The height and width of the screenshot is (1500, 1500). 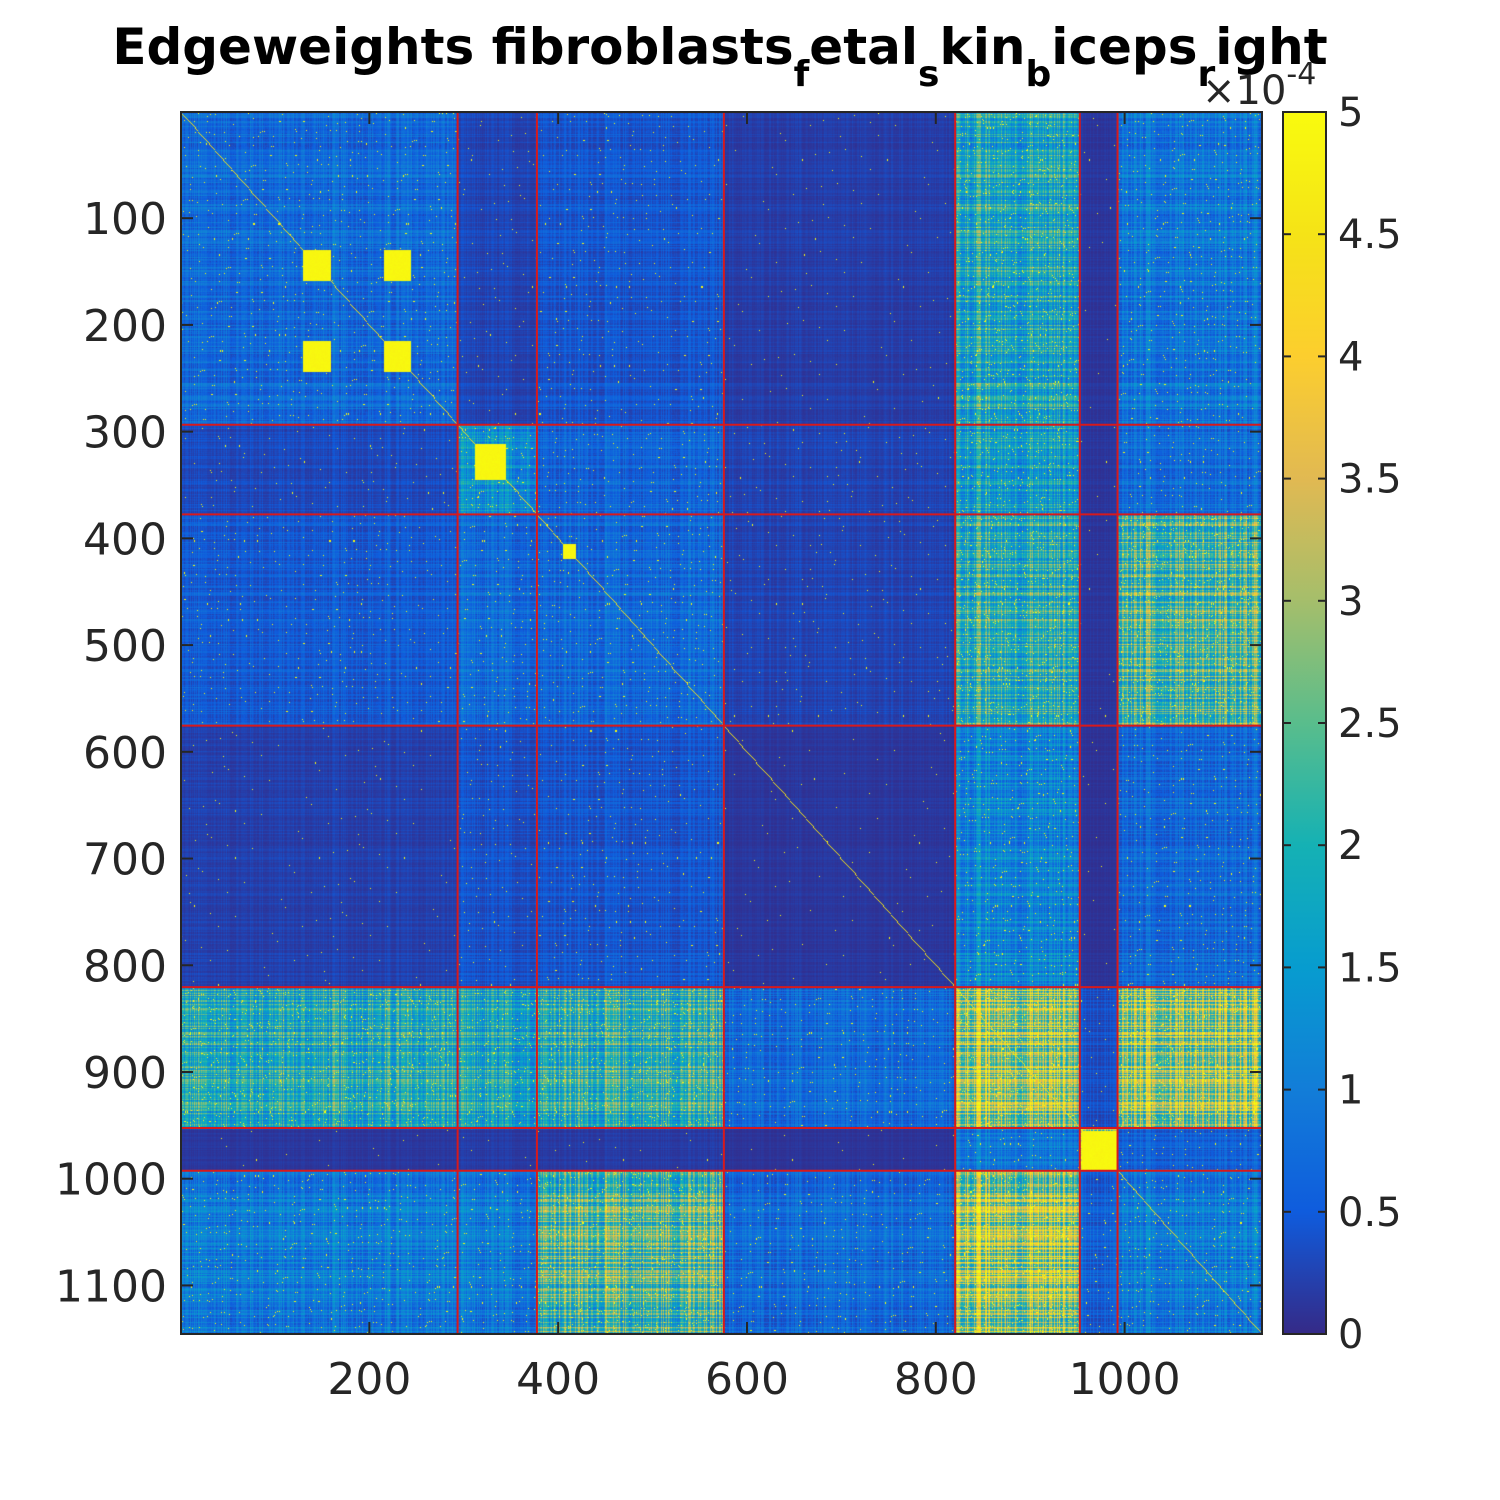 What do you see at coordinates (1370, 480) in the screenshot?
I see `colorbar-tick-label: 3.5` at bounding box center [1370, 480].